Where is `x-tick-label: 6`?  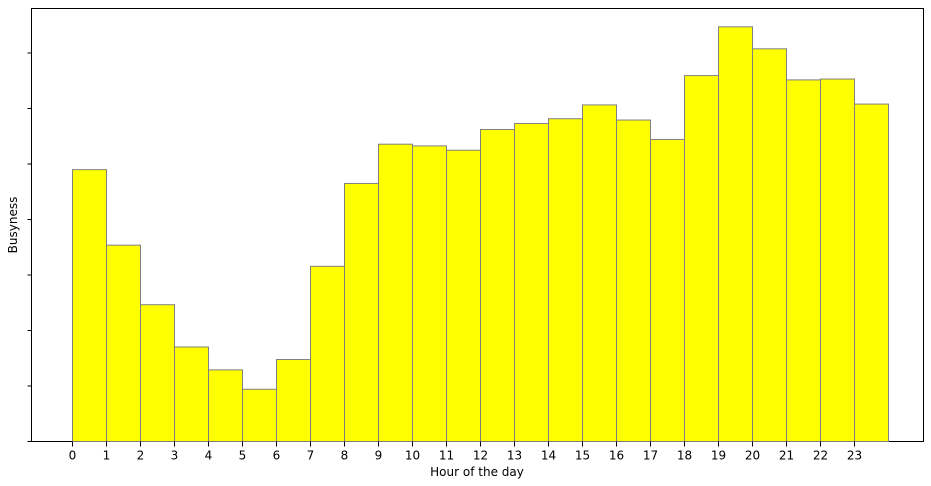 x-tick-label: 6 is located at coordinates (277, 456).